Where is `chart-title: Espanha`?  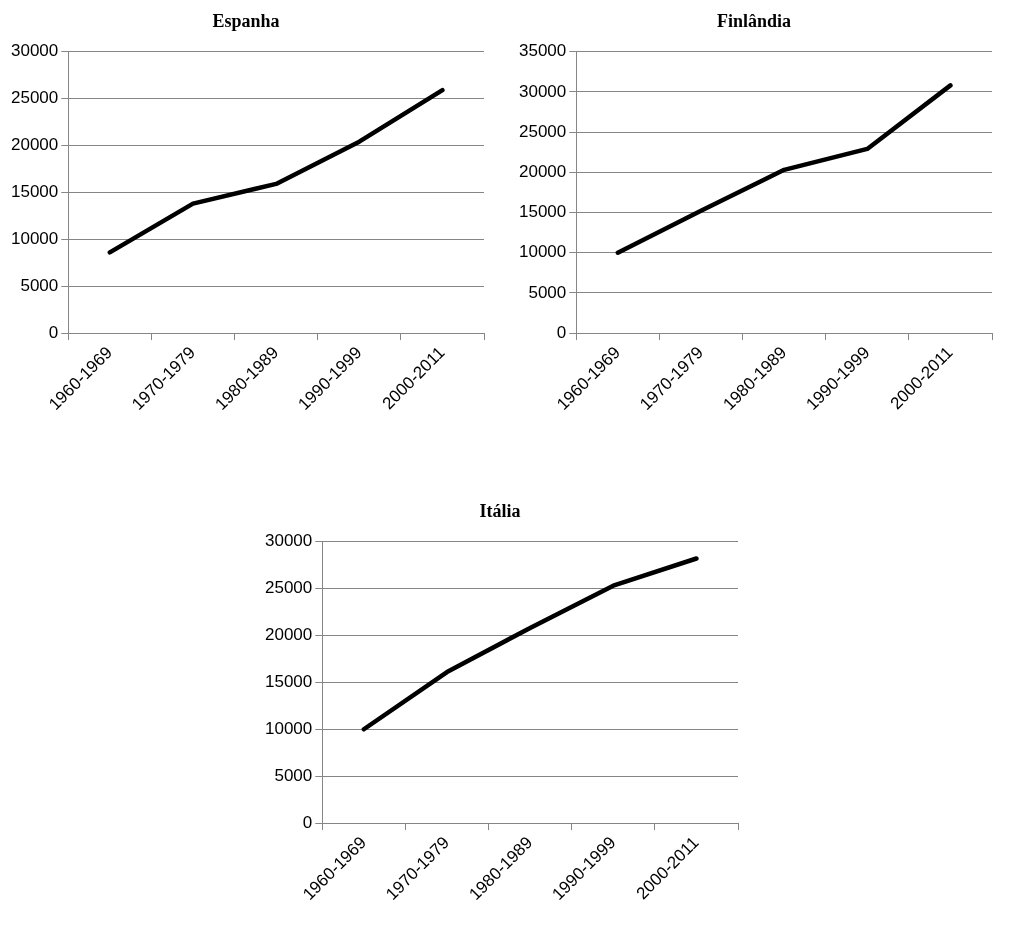
chart-title: Espanha is located at coordinates (246, 21).